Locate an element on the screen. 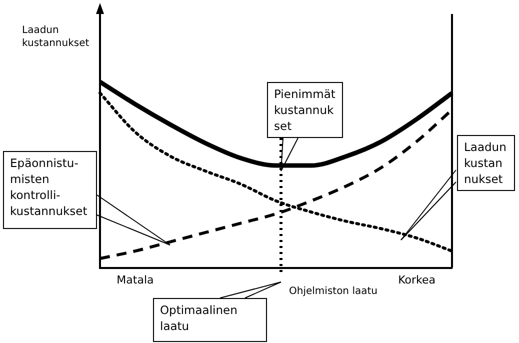 This screenshot has height=343, width=519. x-tick-label: Matala is located at coordinates (135, 279).